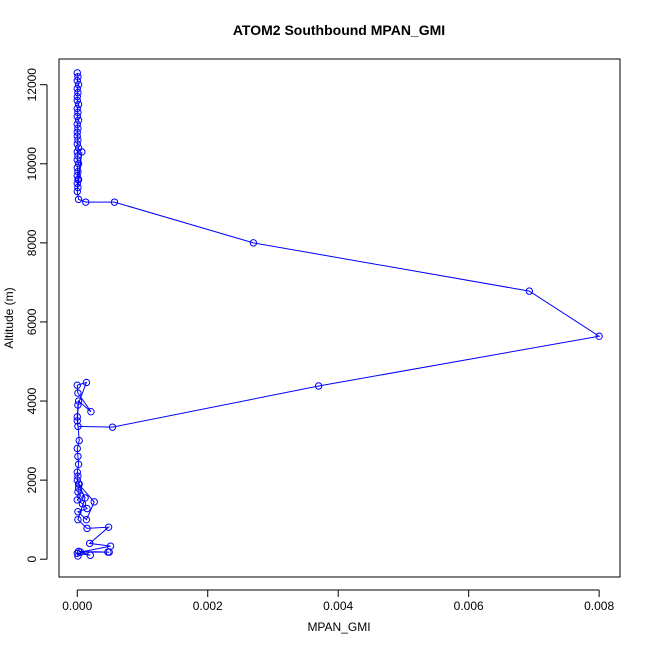 The height and width of the screenshot is (650, 650). I want to click on y-tick-label: 8000, so click(32, 242).